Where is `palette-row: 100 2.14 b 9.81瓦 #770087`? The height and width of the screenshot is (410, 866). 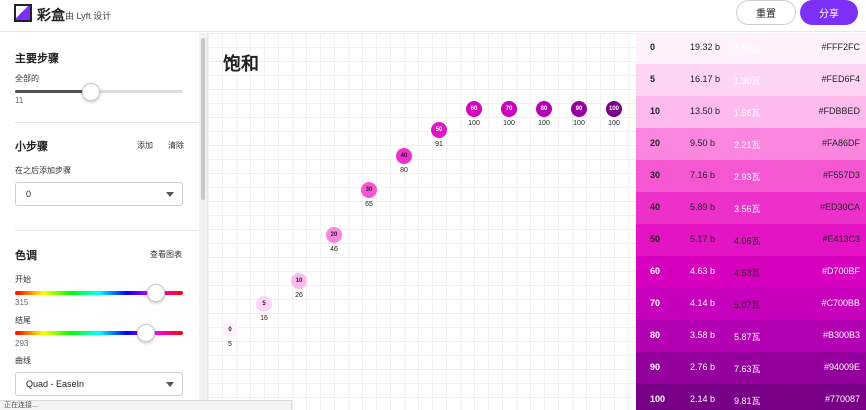 palette-row: 100 2.14 b 9.81瓦 #770087 is located at coordinates (751, 397).